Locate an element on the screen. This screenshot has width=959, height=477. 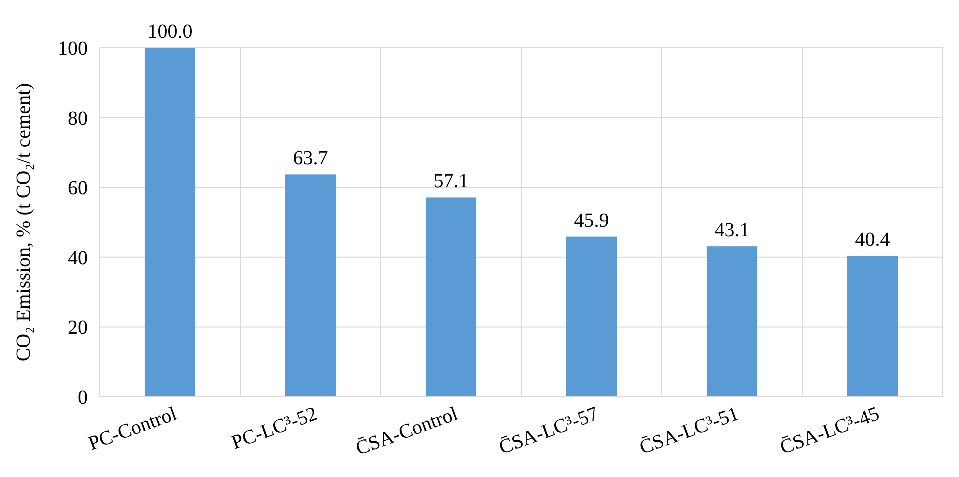
data-label: 43.1 is located at coordinates (732, 231).